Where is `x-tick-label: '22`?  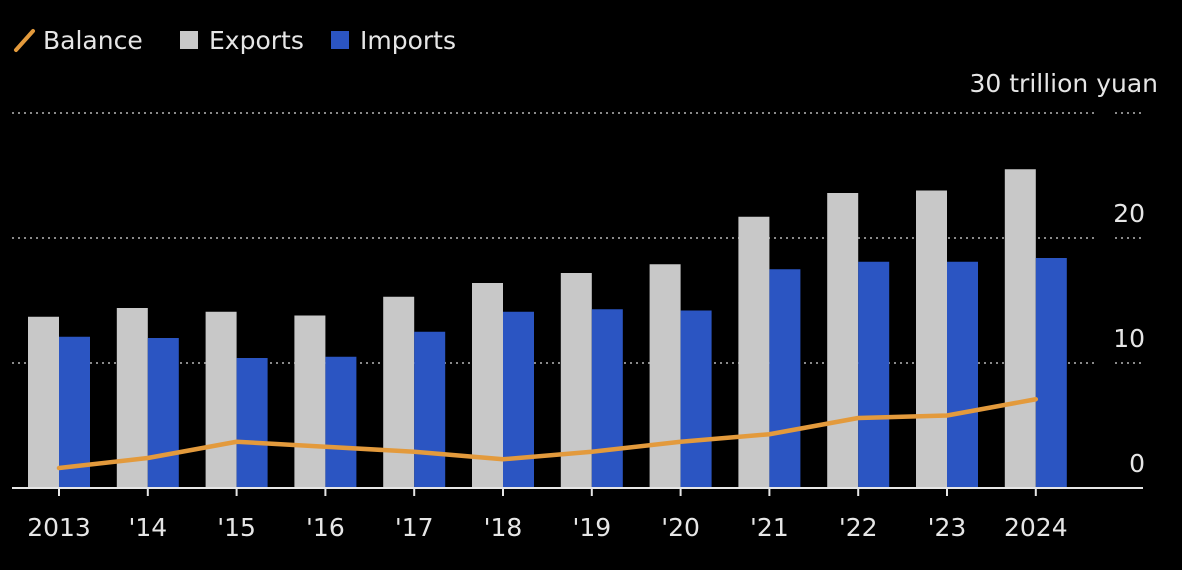 x-tick-label: '22 is located at coordinates (858, 527).